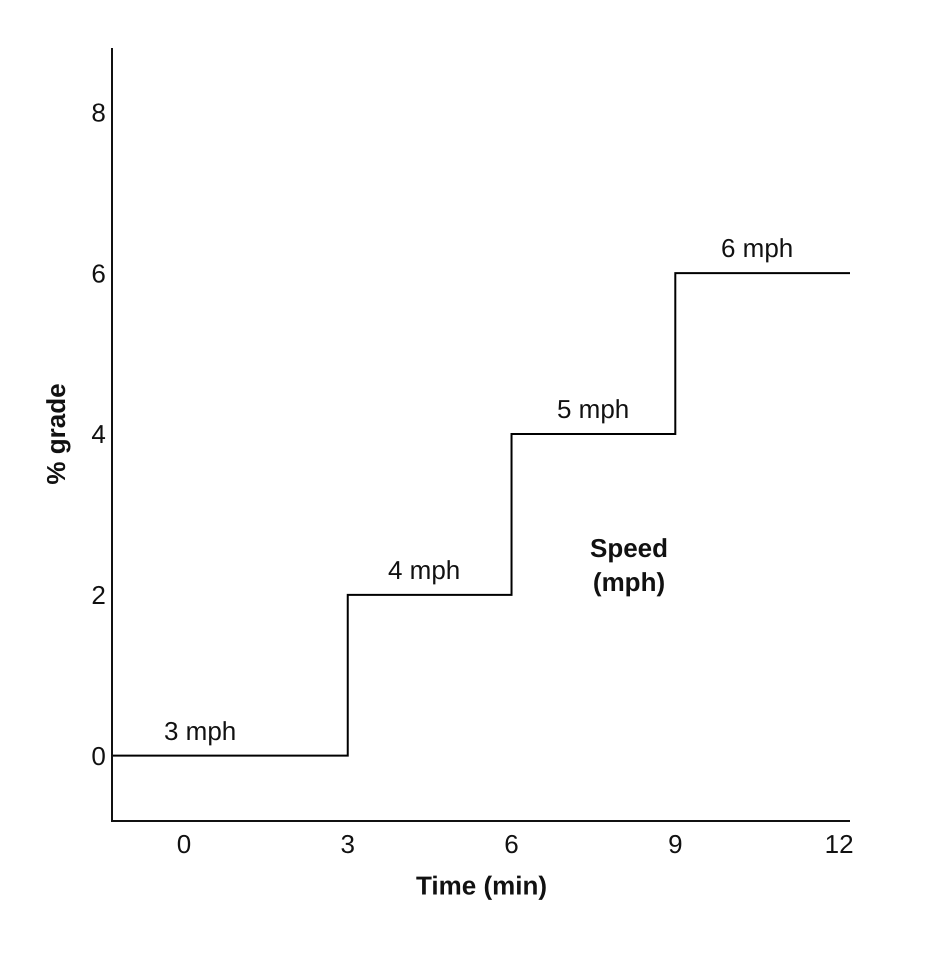 Image resolution: width=928 pixels, height=963 pixels. What do you see at coordinates (98, 755) in the screenshot?
I see `y-tick-label: 0` at bounding box center [98, 755].